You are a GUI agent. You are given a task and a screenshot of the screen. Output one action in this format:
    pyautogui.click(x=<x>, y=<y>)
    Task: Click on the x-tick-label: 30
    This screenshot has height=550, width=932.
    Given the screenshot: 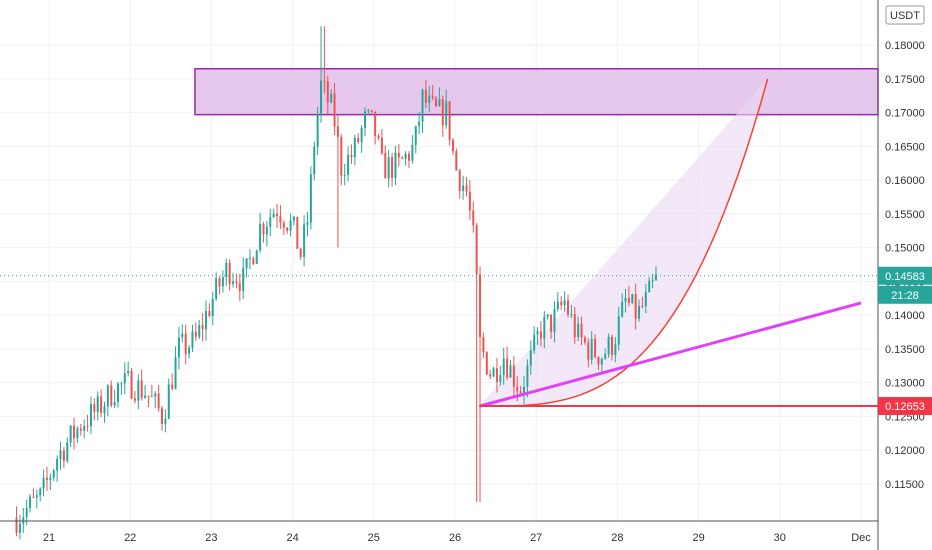 What is the action you would take?
    pyautogui.click(x=780, y=538)
    